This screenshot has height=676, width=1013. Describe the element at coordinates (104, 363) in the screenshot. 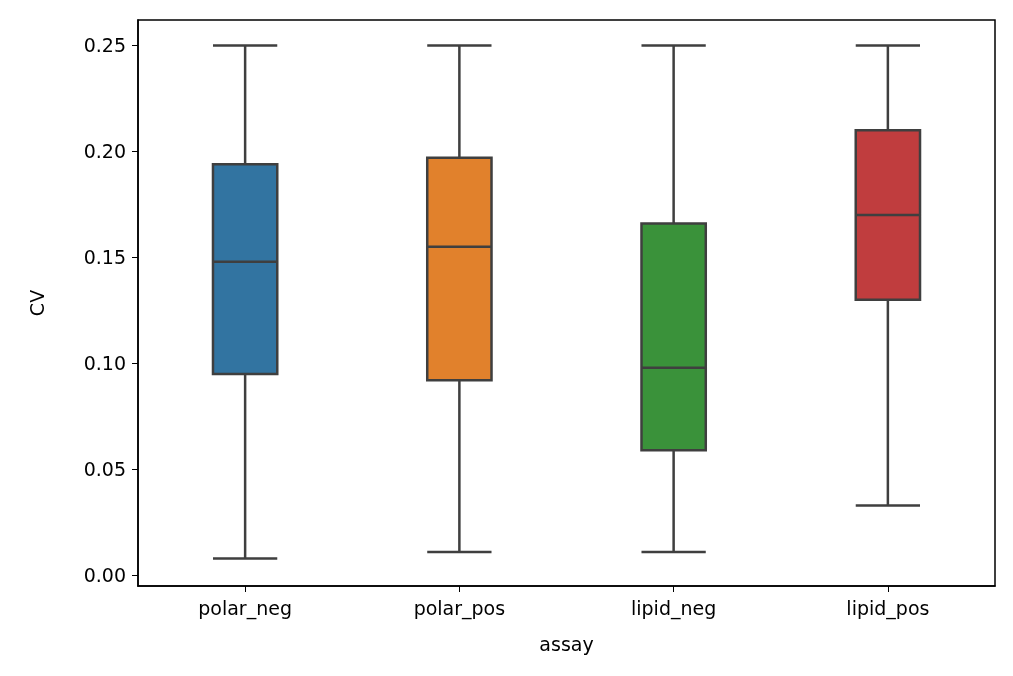

I see `y-tick-label: 0.10` at that location.